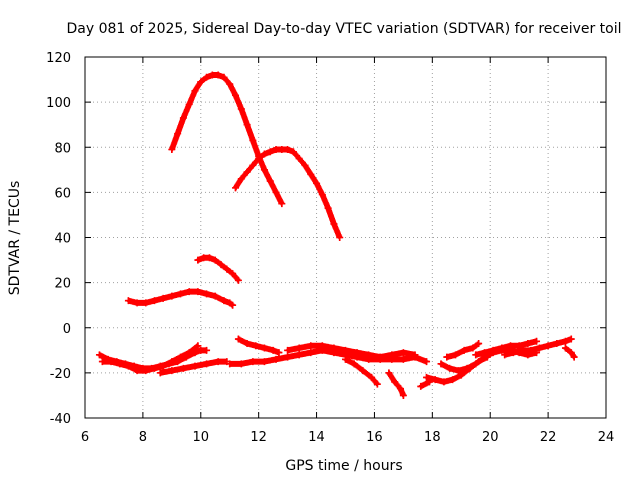  I want to click on y-axis-label: SDTVAR / TECUs, so click(15, 238).